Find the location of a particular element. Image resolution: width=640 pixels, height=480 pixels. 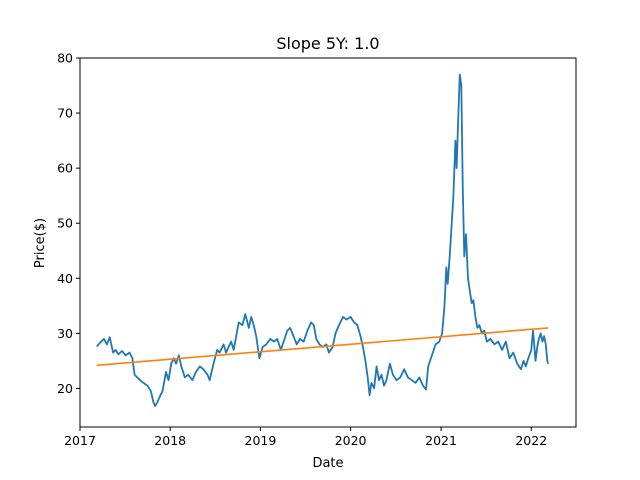

x-tick-label: 2018 is located at coordinates (170, 440).